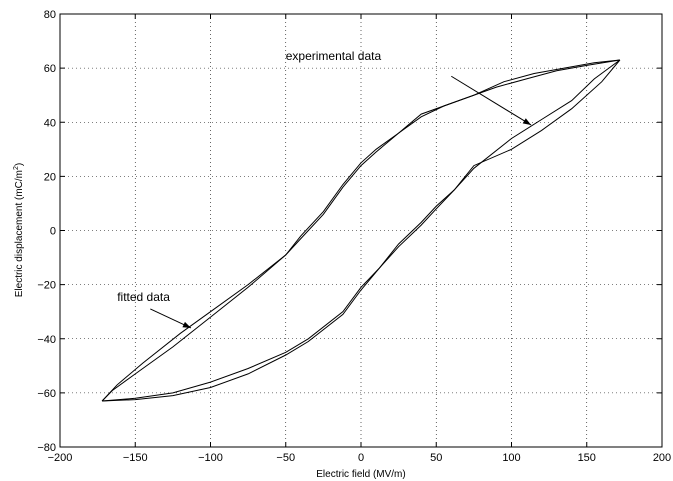 This screenshot has height=481, width=673. What do you see at coordinates (334, 56) in the screenshot?
I see `experimental-data-label: experimental data` at bounding box center [334, 56].